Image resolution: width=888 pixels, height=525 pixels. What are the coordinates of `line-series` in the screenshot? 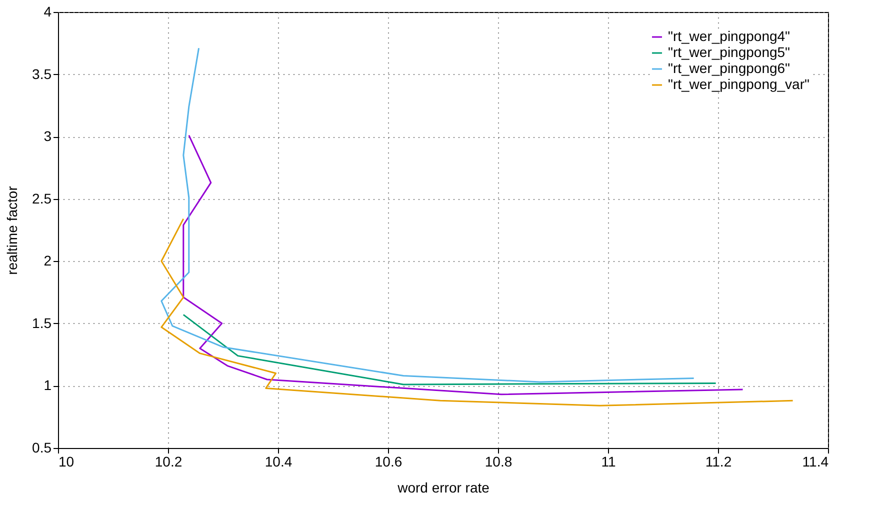 It's located at (449, 350).